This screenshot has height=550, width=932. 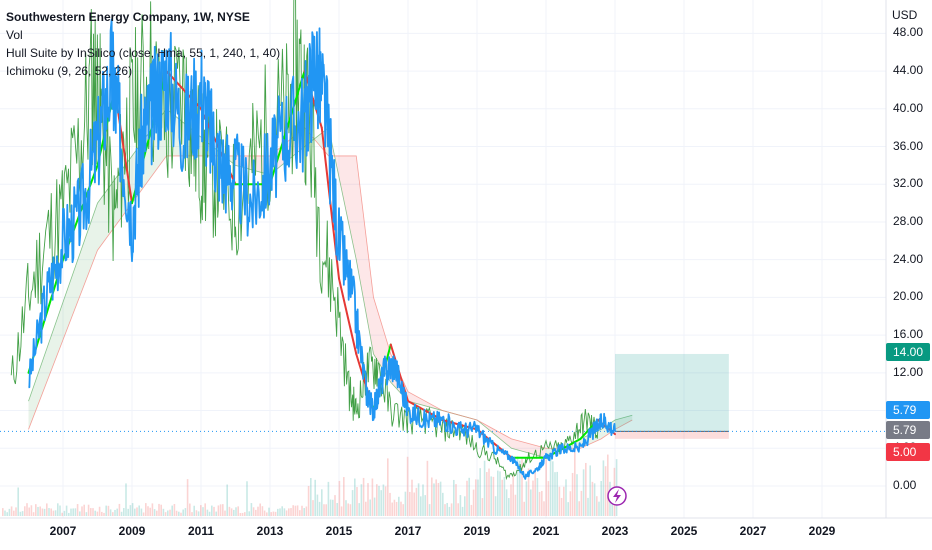 What do you see at coordinates (270, 531) in the screenshot?
I see `time-tick-label: 2013` at bounding box center [270, 531].